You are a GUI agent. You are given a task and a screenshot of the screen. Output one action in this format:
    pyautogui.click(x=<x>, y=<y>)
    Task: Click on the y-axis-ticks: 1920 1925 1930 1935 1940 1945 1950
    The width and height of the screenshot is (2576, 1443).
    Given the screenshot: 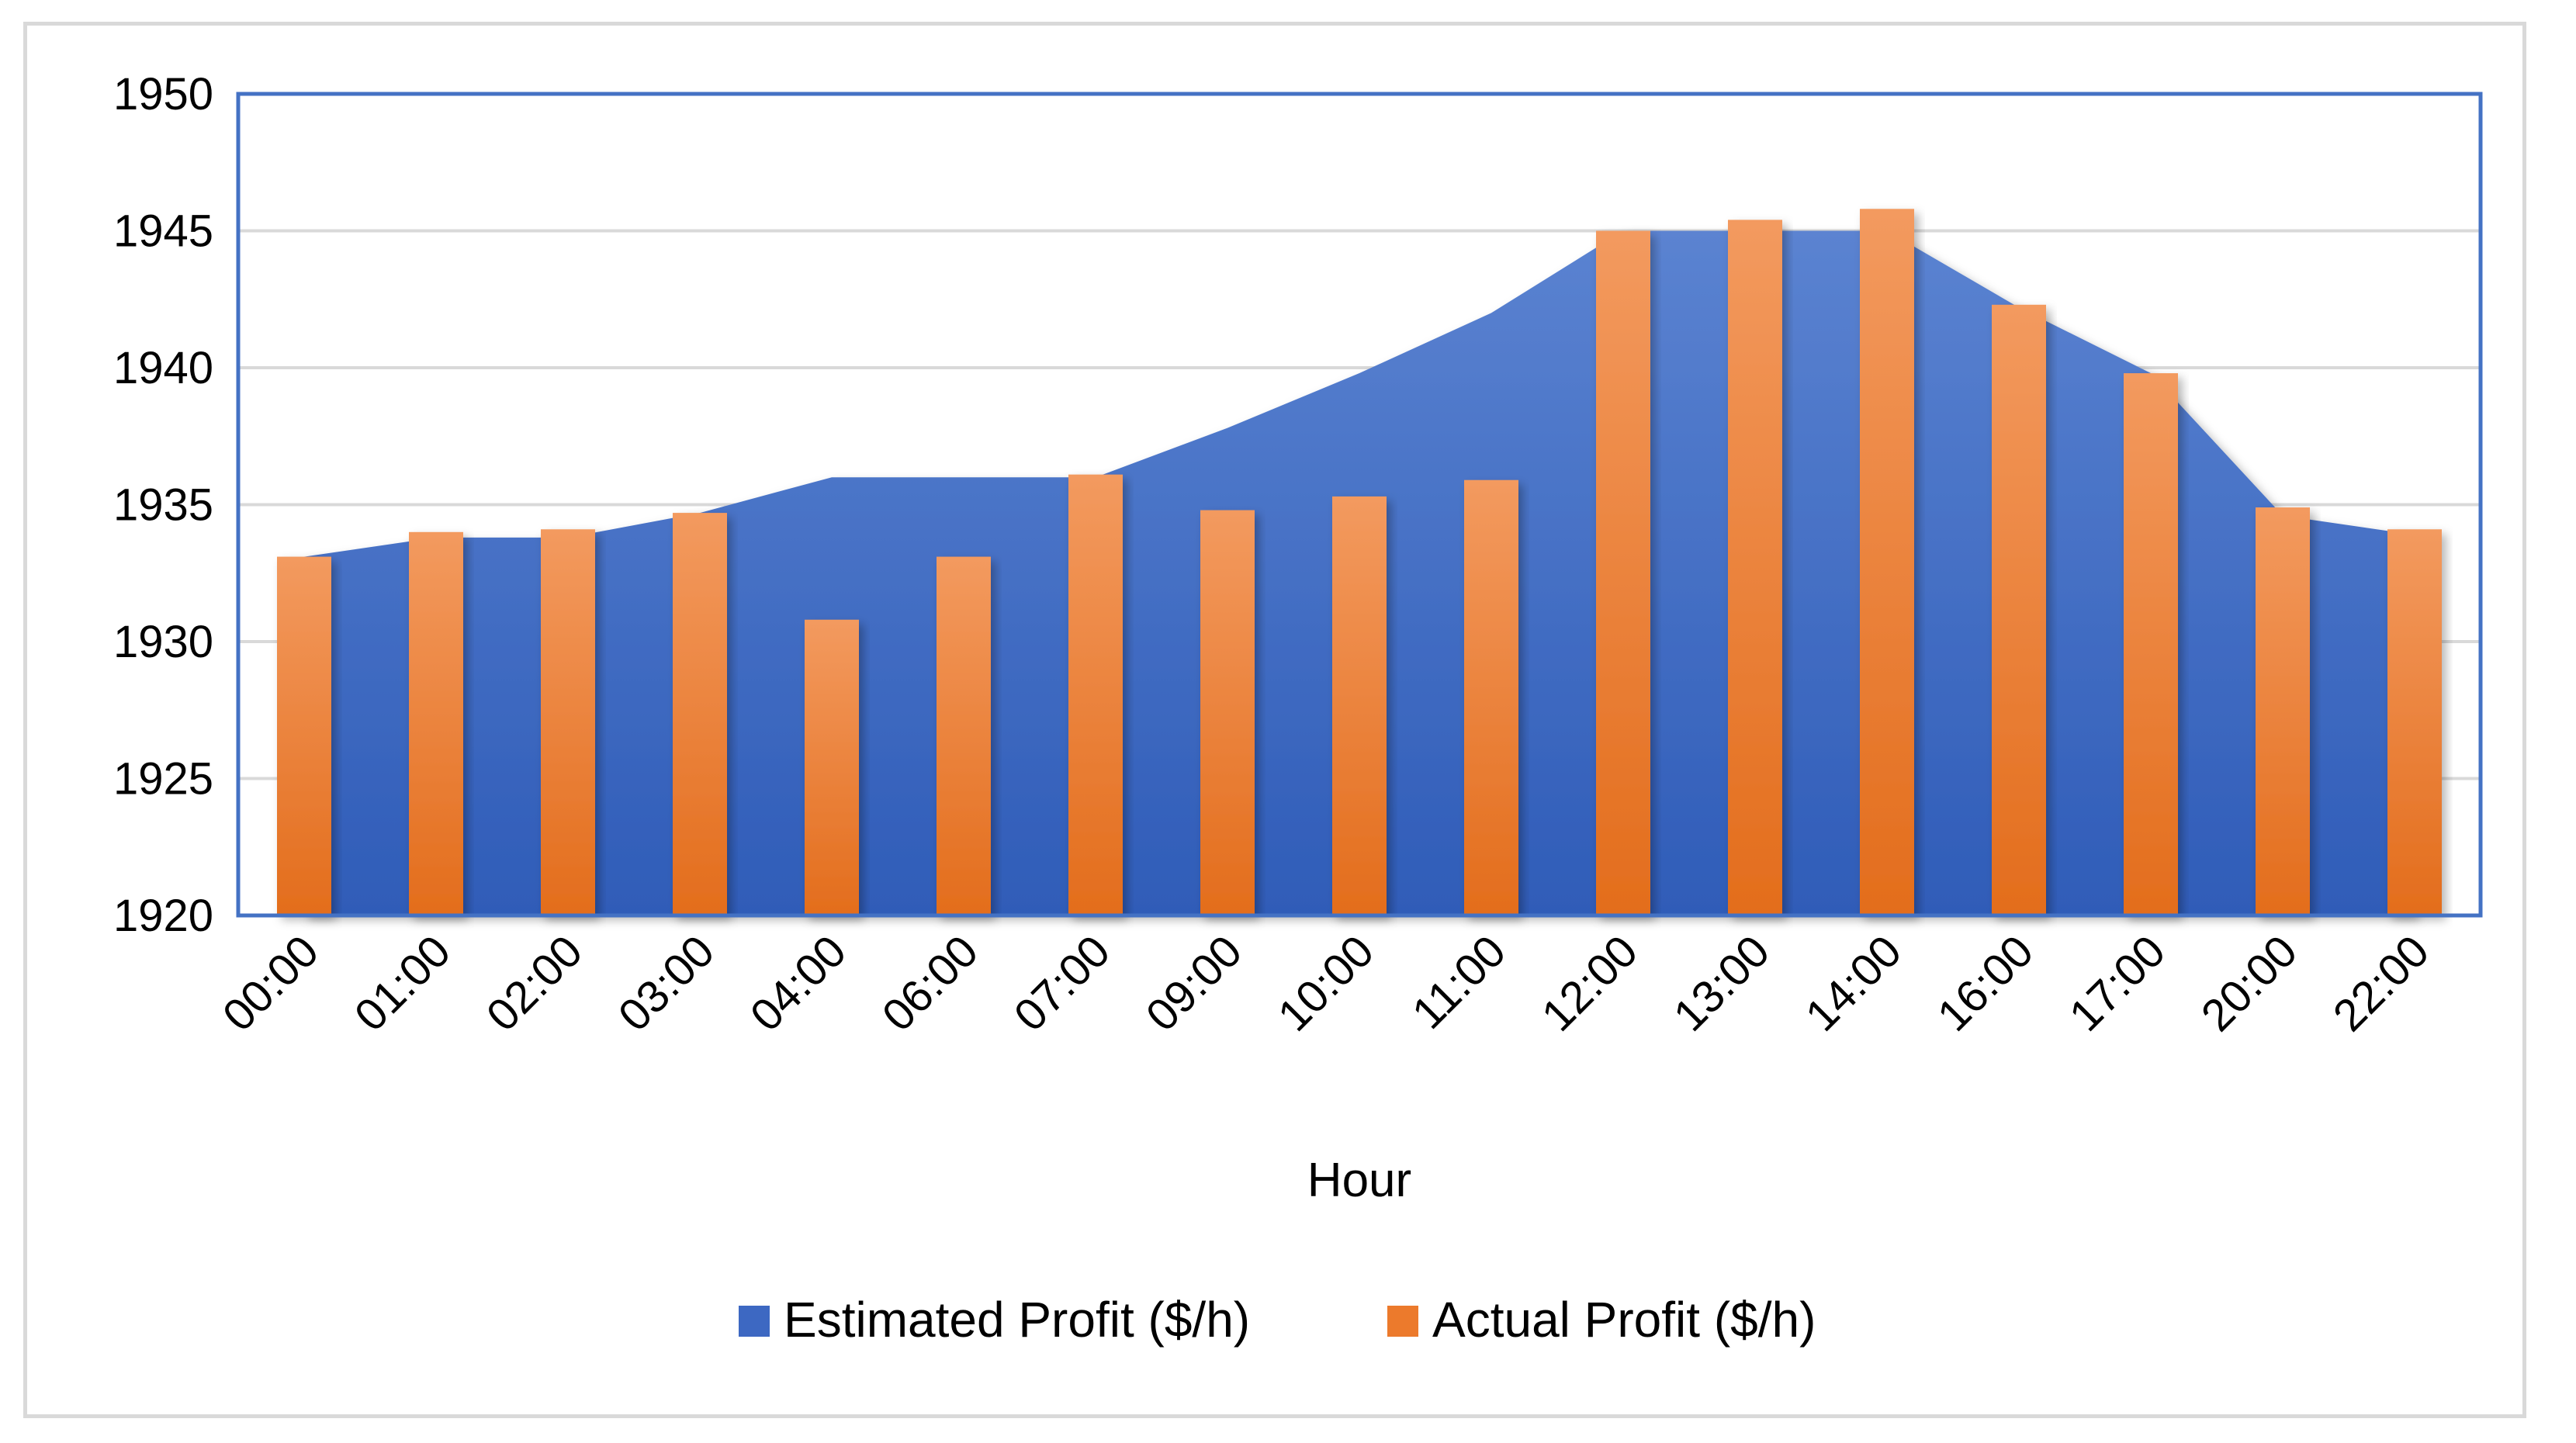 What is the action you would take?
    pyautogui.click(x=163, y=505)
    